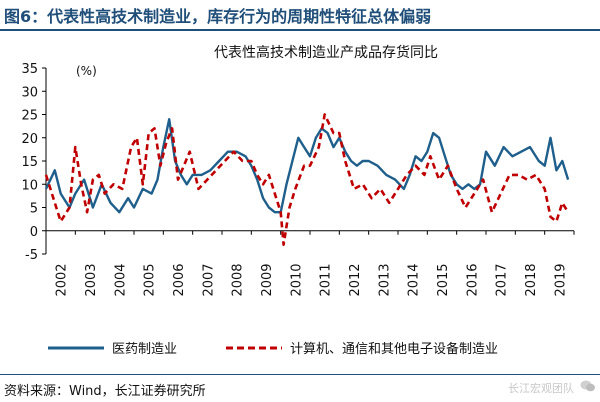 The height and width of the screenshot is (402, 600). What do you see at coordinates (326, 52) in the screenshot?
I see `chart-title: 代表性高技术制造业产成品存货同比` at bounding box center [326, 52].